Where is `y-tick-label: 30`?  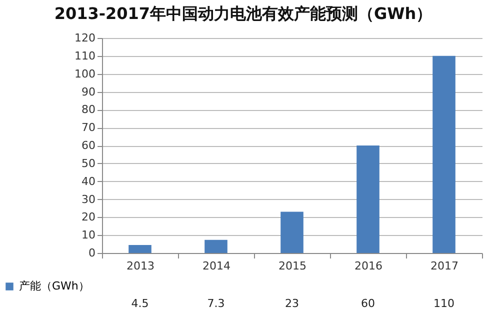
y-tick-label: 30 is located at coordinates (89, 199).